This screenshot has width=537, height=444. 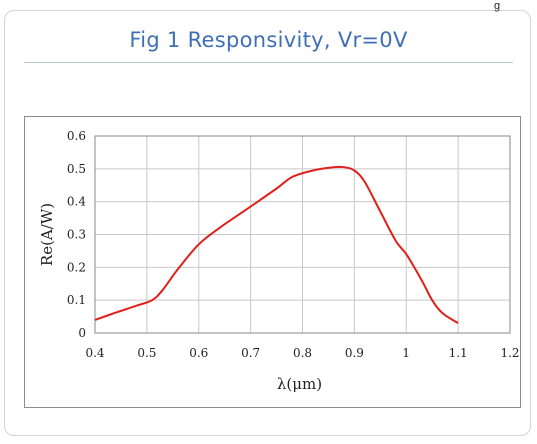 I want to click on y-tick-label: 0.3, so click(x=76, y=235).